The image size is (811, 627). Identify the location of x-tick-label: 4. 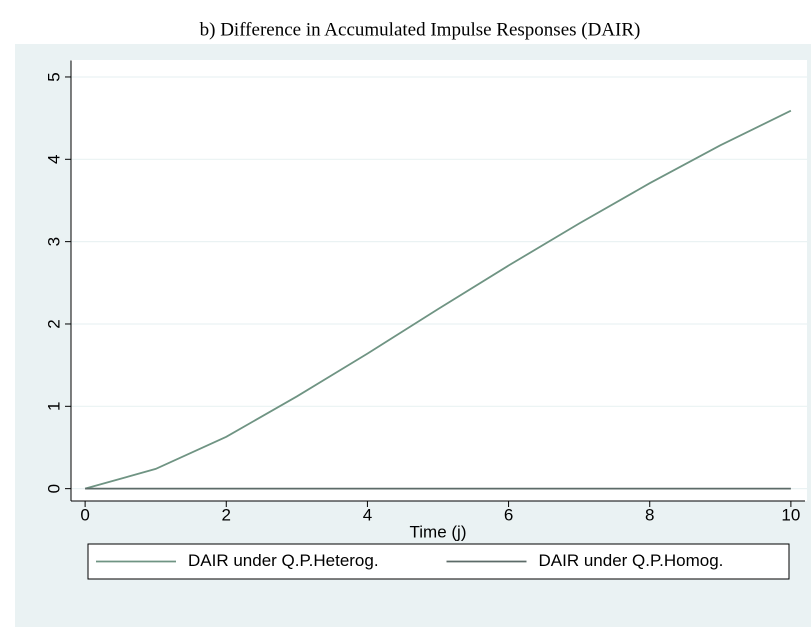
(367, 514).